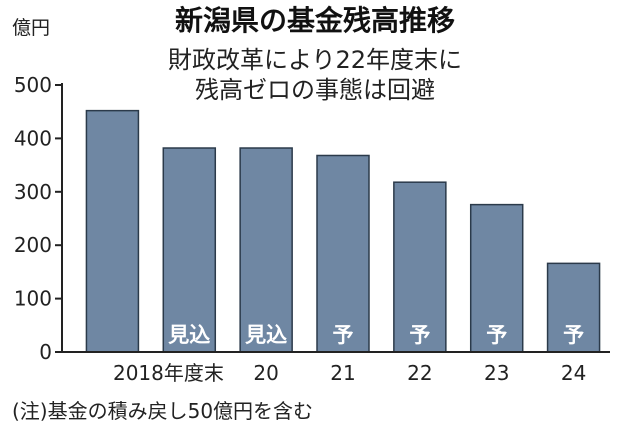 Image resolution: width=630 pixels, height=435 pixels. Describe the element at coordinates (315, 90) in the screenshot. I see `chart-subtitle-line-2: 残高ゼロの事態は回避` at that location.